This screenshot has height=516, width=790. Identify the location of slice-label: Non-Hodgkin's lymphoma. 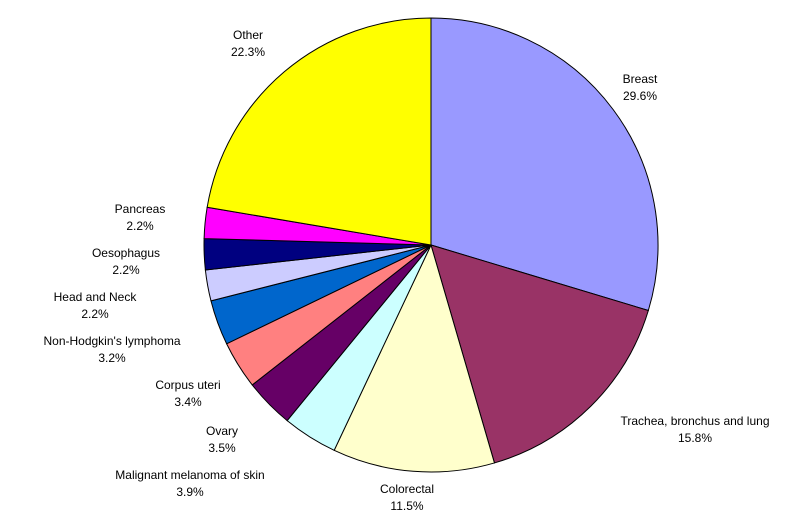
(111, 341).